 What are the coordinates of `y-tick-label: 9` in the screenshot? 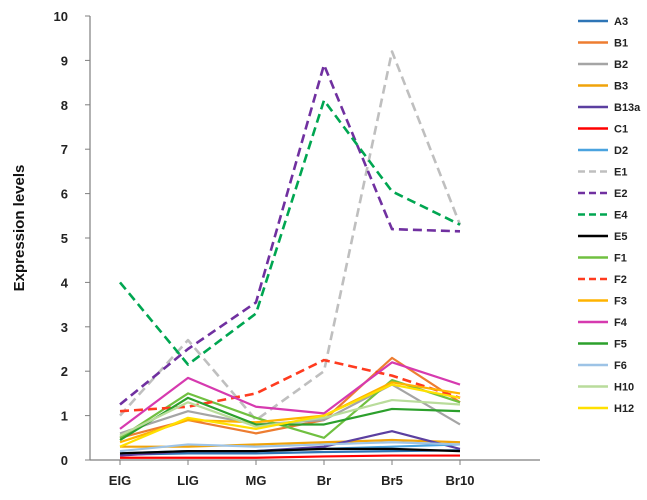 It's located at (64, 60).